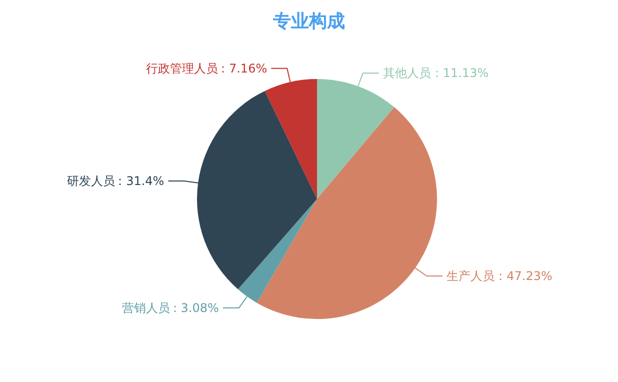 This screenshot has height=382, width=618. What do you see at coordinates (91, 181) in the screenshot?
I see `slice-label: 研发人员` at bounding box center [91, 181].